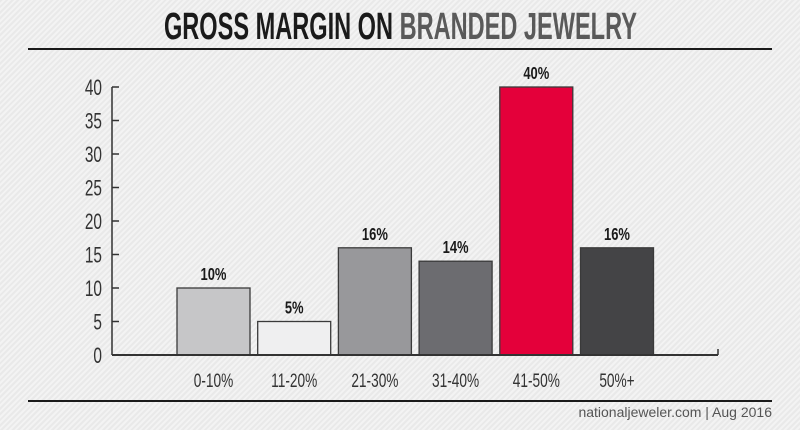  What do you see at coordinates (93, 222) in the screenshot?
I see `y-tick-label: 20` at bounding box center [93, 222].